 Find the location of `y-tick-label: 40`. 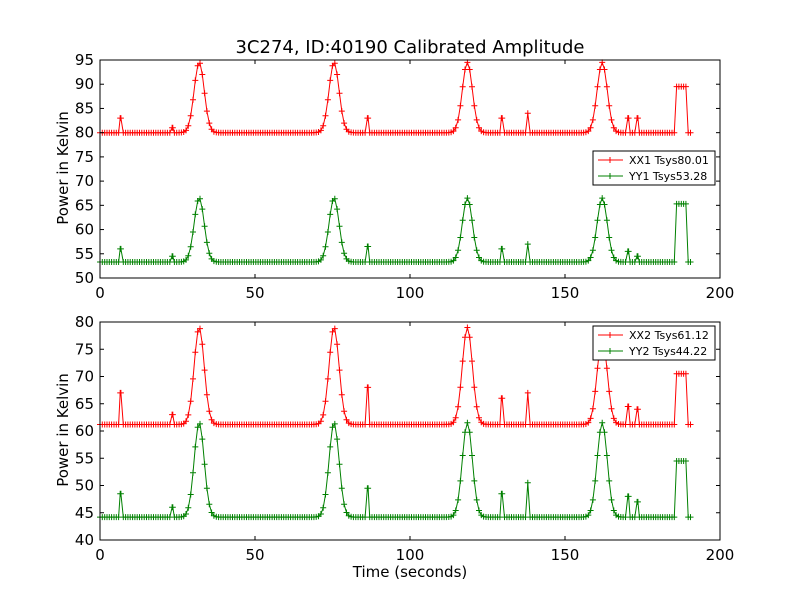

y-tick-label: 40 is located at coordinates (84, 540).